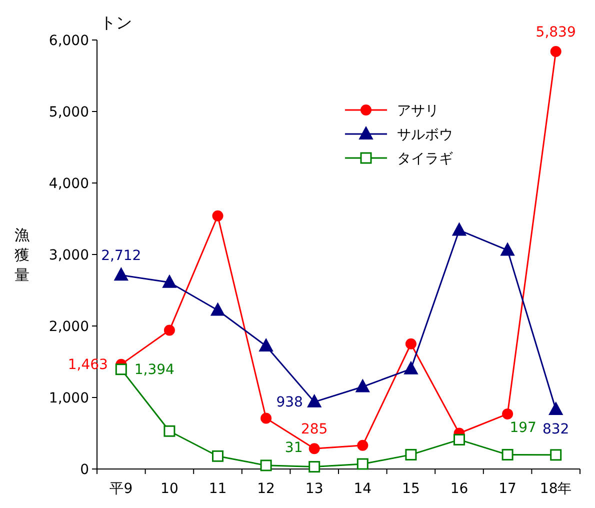  What do you see at coordinates (68, 184) in the screenshot?
I see `y-tick-label: 4,000` at bounding box center [68, 184].